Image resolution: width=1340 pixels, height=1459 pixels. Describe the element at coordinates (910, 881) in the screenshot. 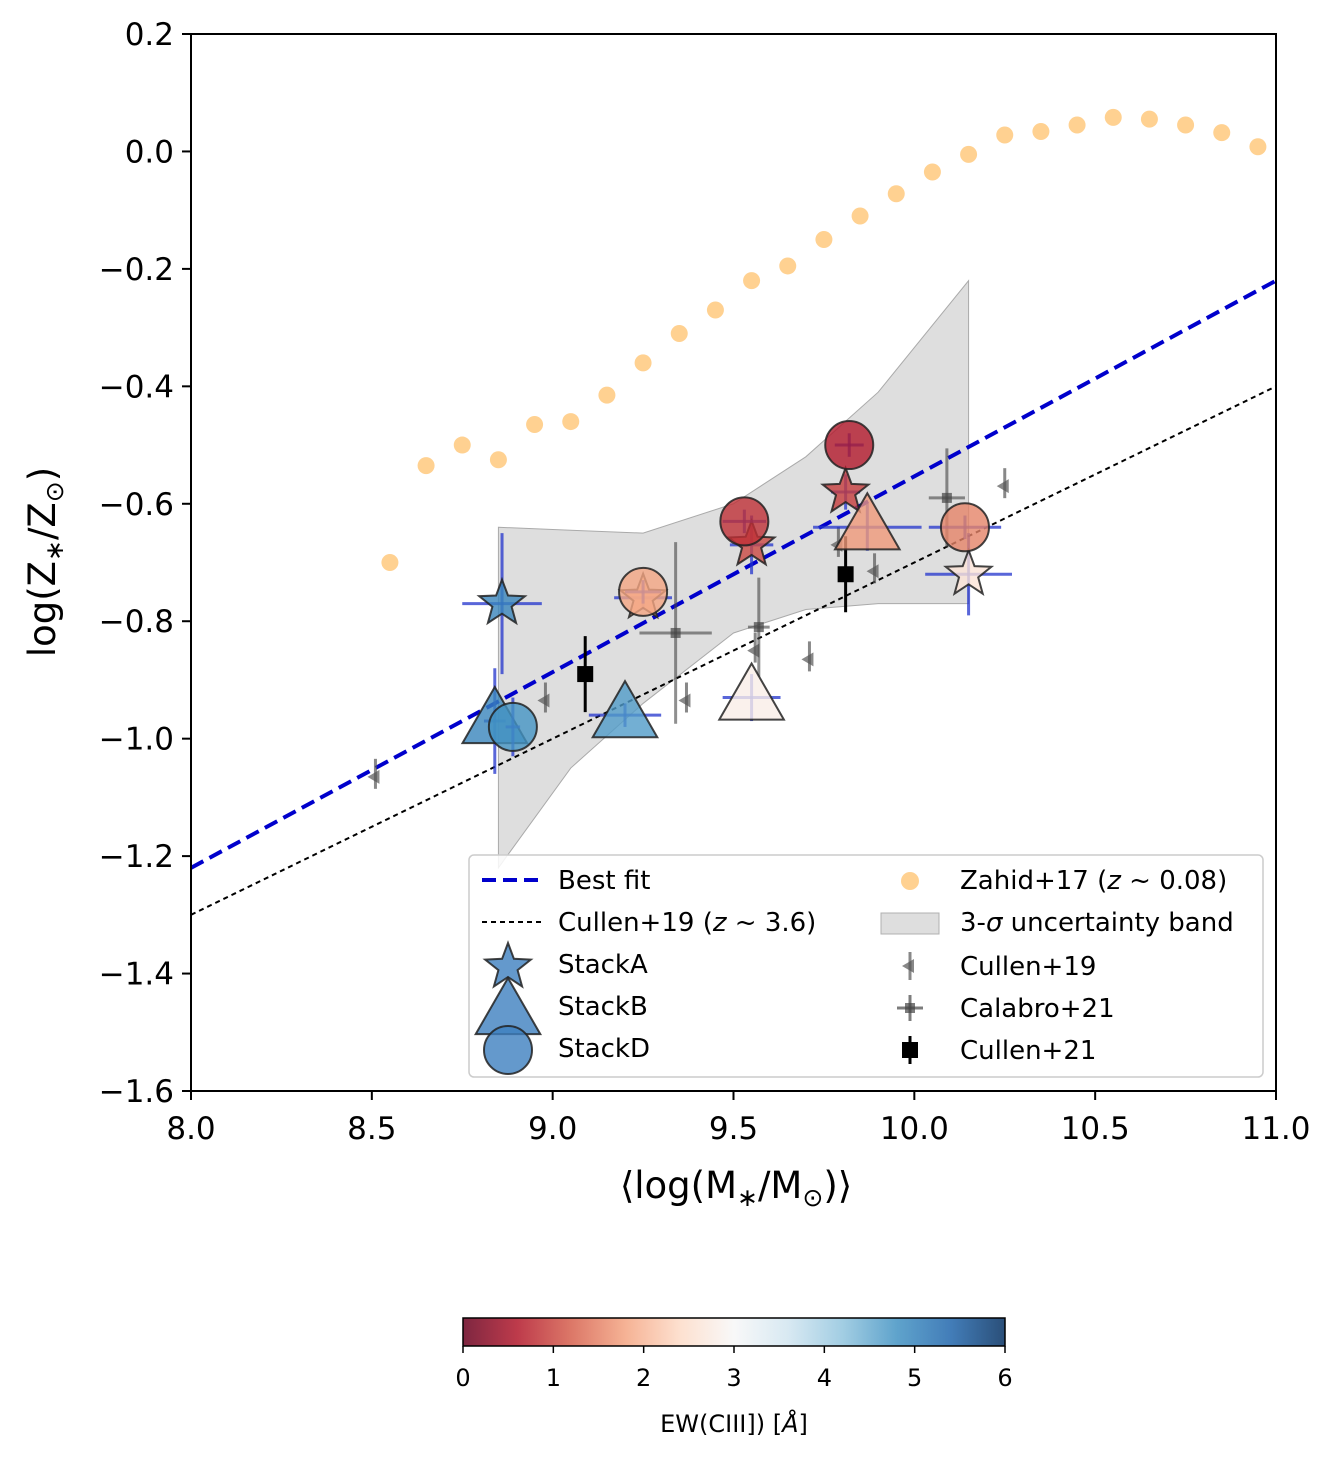

I see `legend-zahid-marker` at that location.